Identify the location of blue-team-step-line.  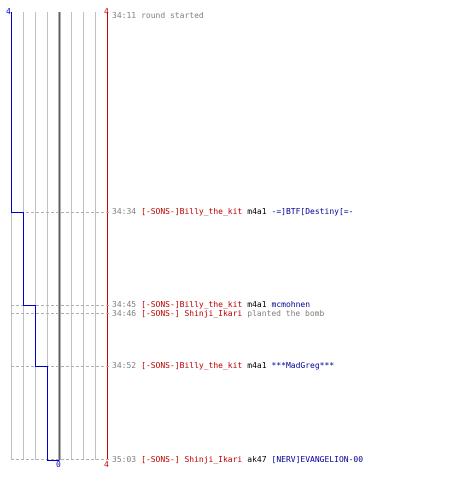
(35, 236).